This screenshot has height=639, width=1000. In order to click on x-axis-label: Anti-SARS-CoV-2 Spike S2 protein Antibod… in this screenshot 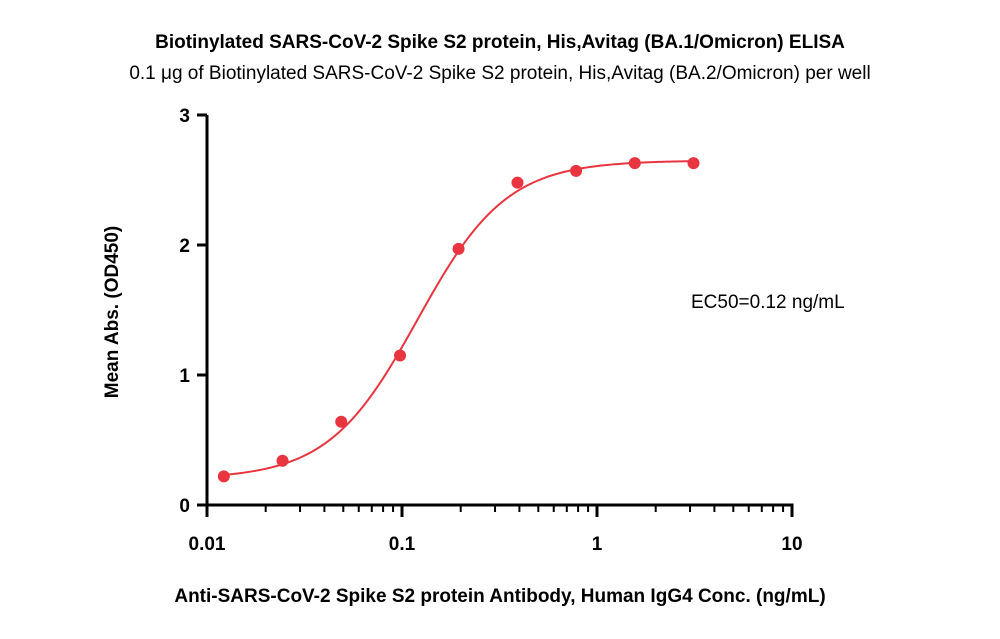, I will do `click(500, 596)`.